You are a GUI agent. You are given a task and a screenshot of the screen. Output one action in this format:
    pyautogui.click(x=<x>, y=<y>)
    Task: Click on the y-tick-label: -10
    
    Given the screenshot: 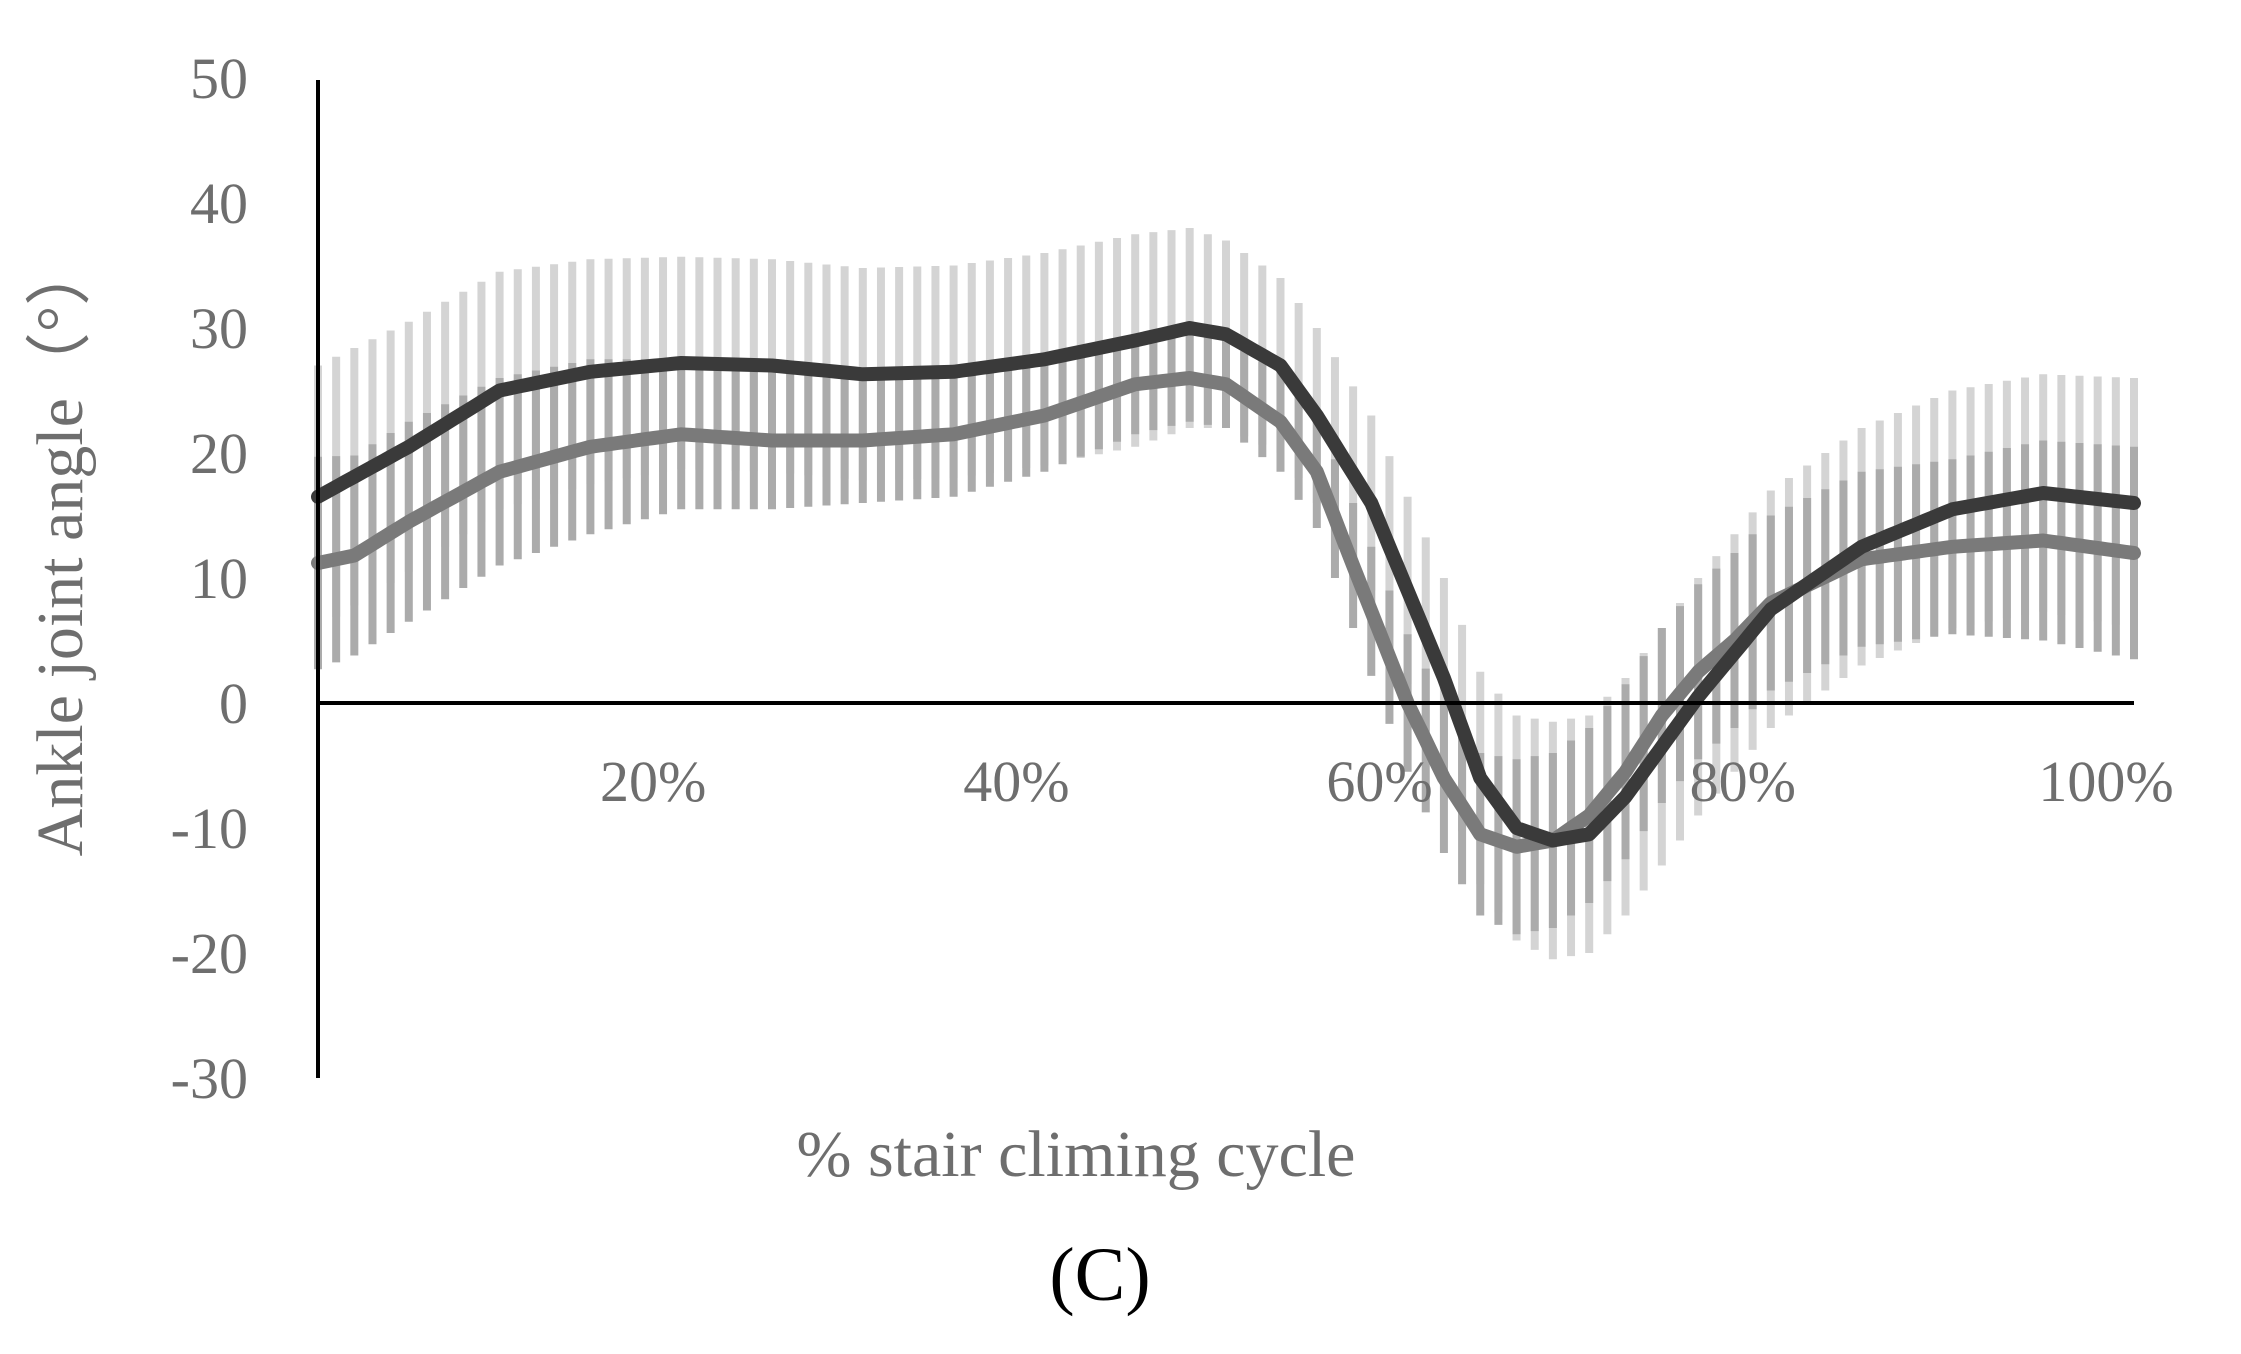 What is the action you would take?
    pyautogui.click(x=209, y=828)
    